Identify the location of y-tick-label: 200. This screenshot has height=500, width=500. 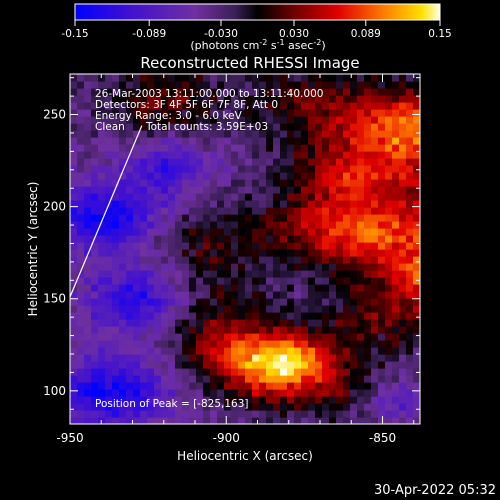
(54, 207).